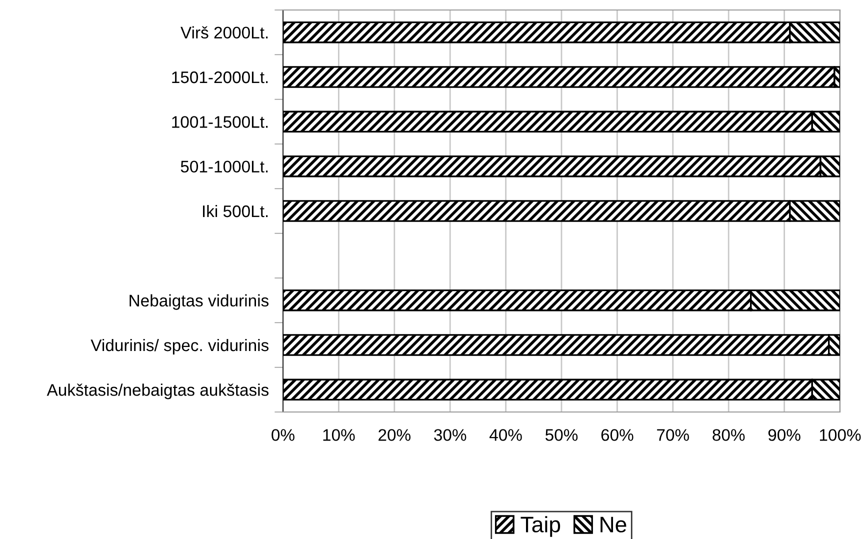 This screenshot has height=539, width=866. I want to click on x-tick-label: 40%, so click(506, 435).